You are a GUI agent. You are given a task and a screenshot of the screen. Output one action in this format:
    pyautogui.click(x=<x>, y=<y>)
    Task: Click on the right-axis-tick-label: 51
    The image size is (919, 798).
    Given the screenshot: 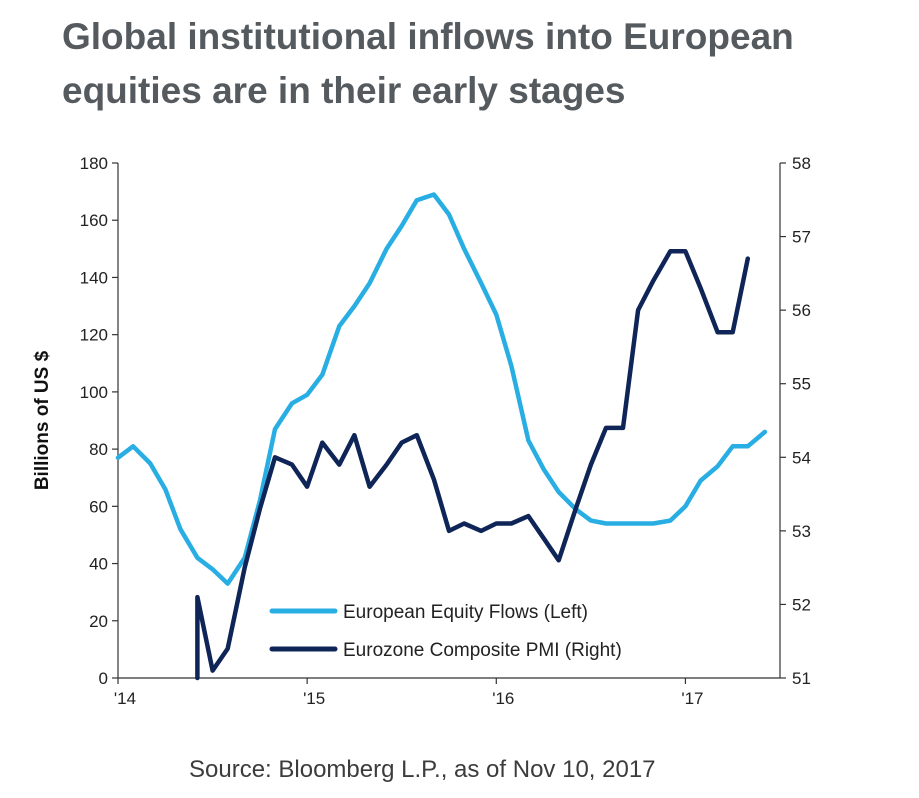 What is the action you would take?
    pyautogui.click(x=801, y=678)
    